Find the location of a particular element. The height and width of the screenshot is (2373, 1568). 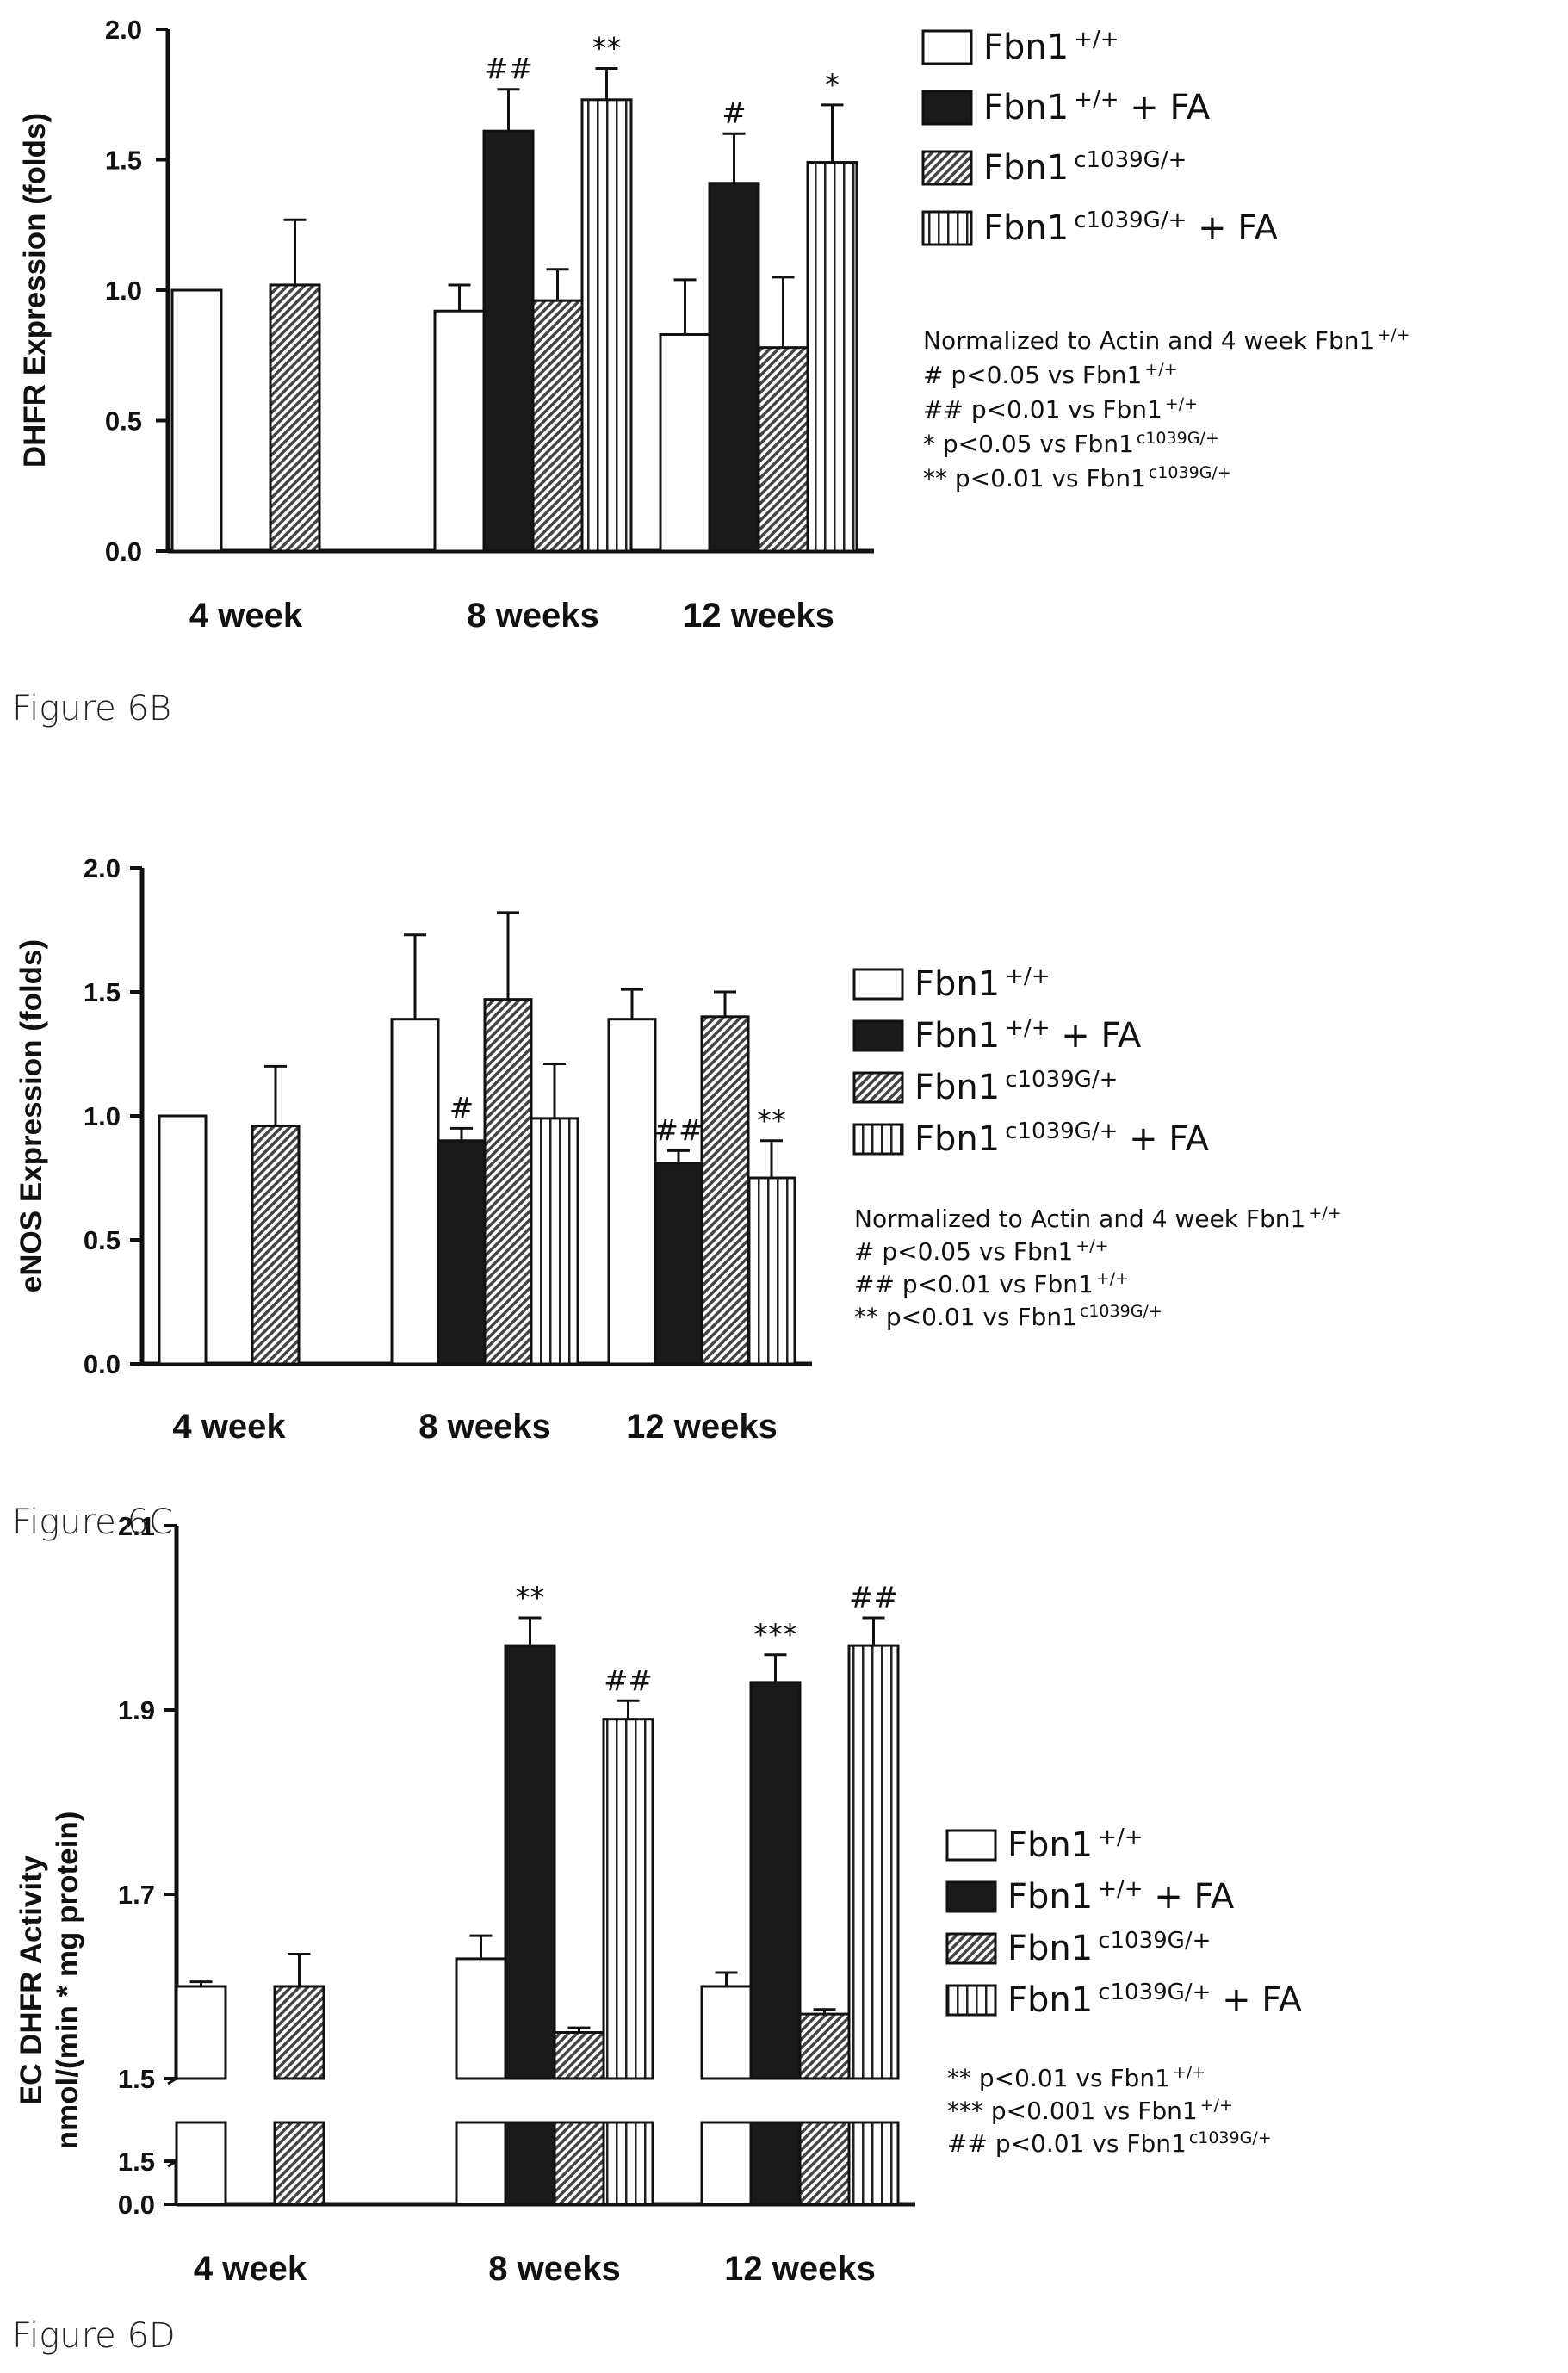

y-tick-label: 2.1 is located at coordinates (136, 1526).